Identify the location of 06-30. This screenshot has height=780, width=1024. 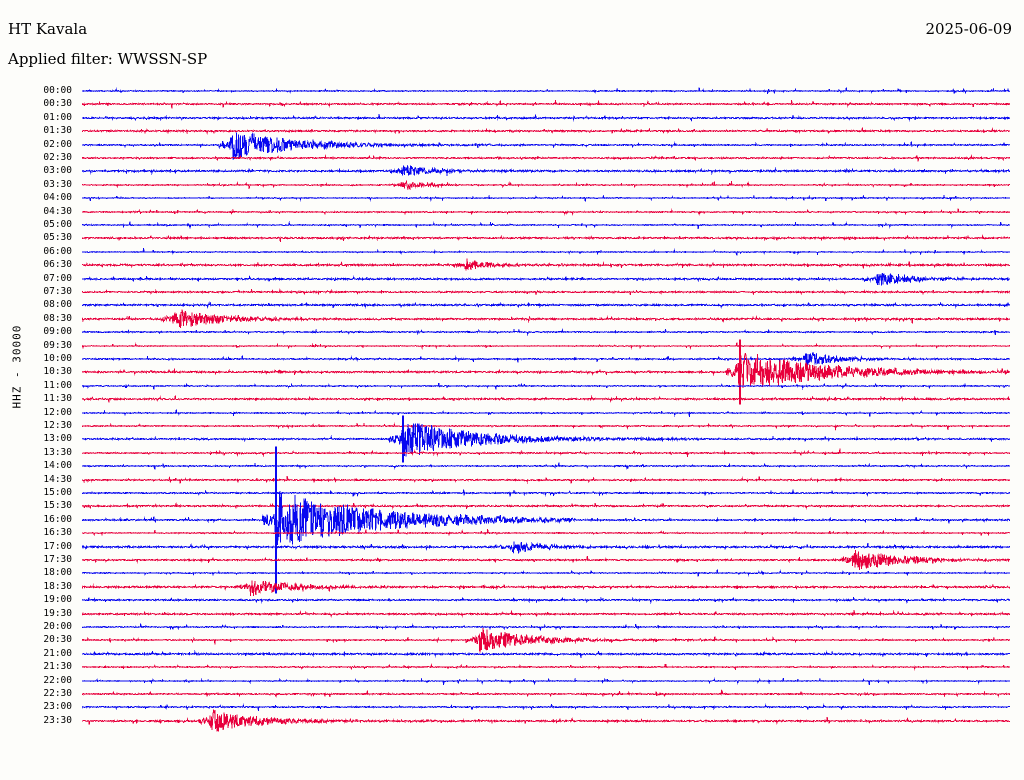
(546, 264).